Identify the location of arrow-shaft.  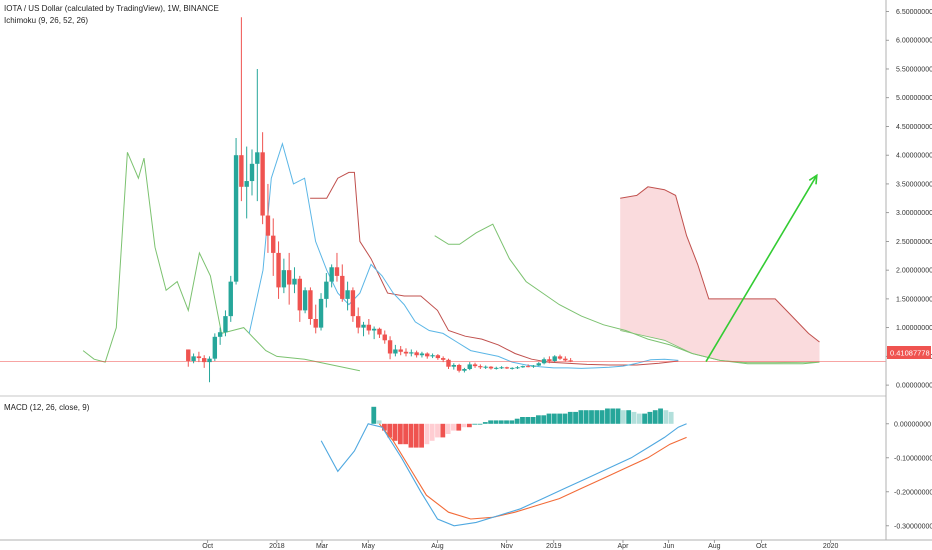
(761, 268).